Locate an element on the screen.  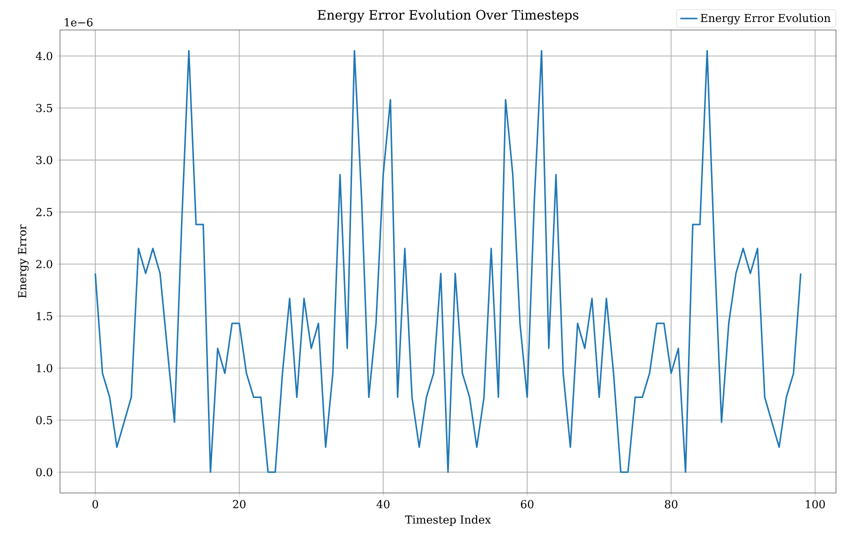
y-tick-label: 0.0 is located at coordinates (44, 472).